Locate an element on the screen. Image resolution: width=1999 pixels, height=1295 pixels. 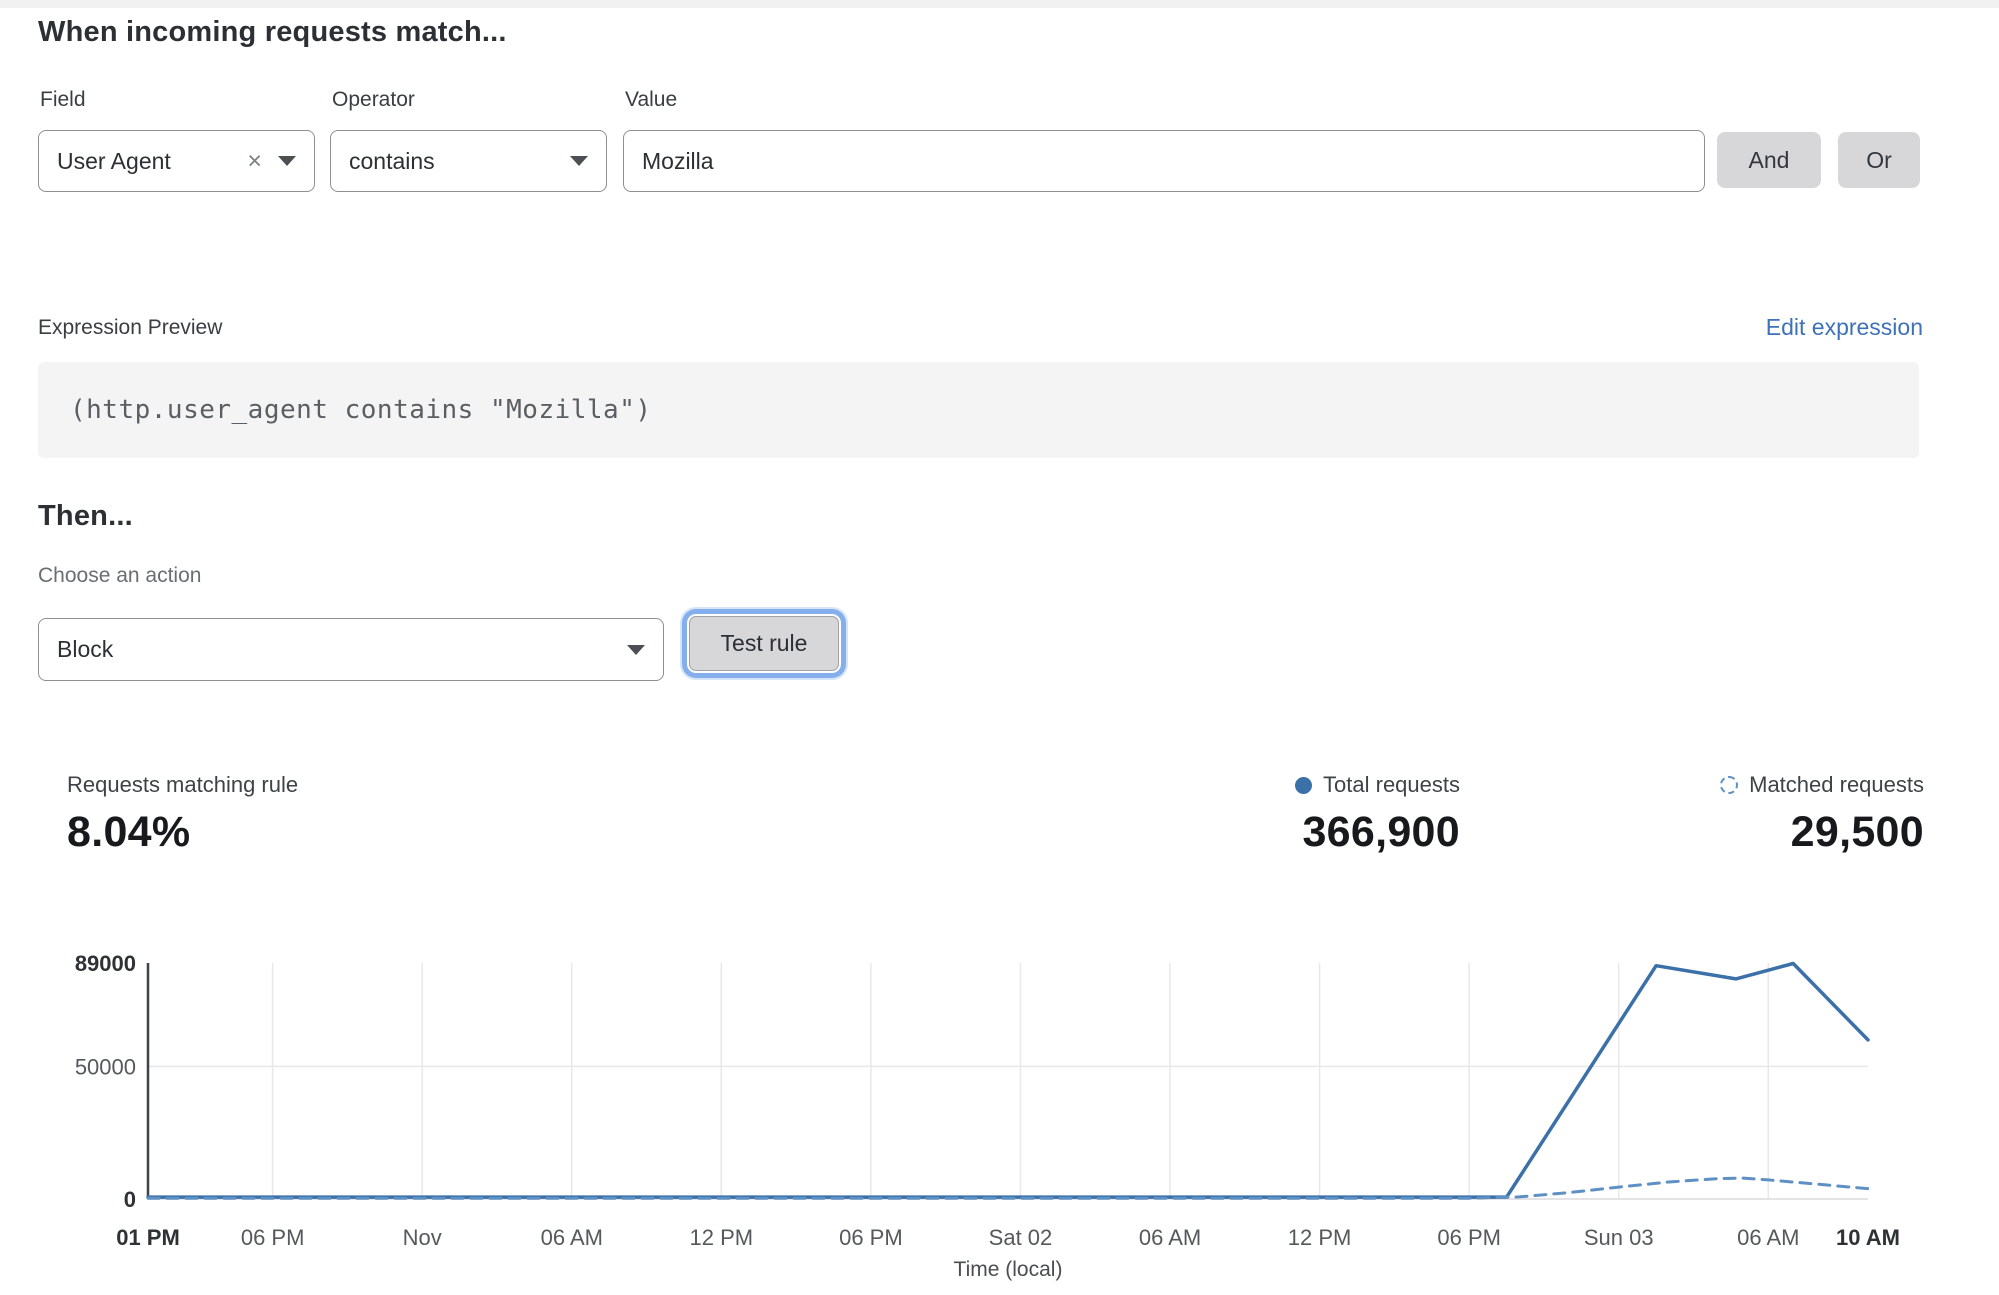
test-rule-button: Test rule is located at coordinates (764, 643).